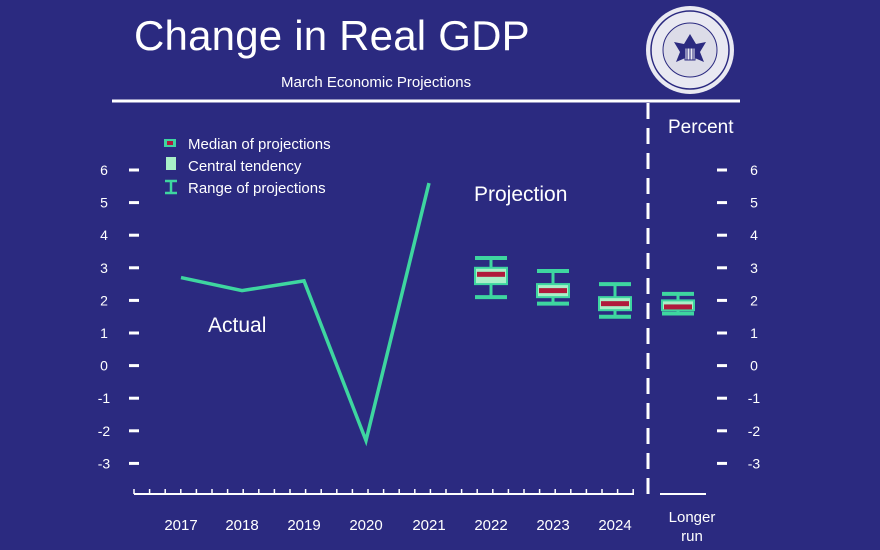 This screenshot has height=550, width=880. I want to click on actual-series-line, so click(305, 314).